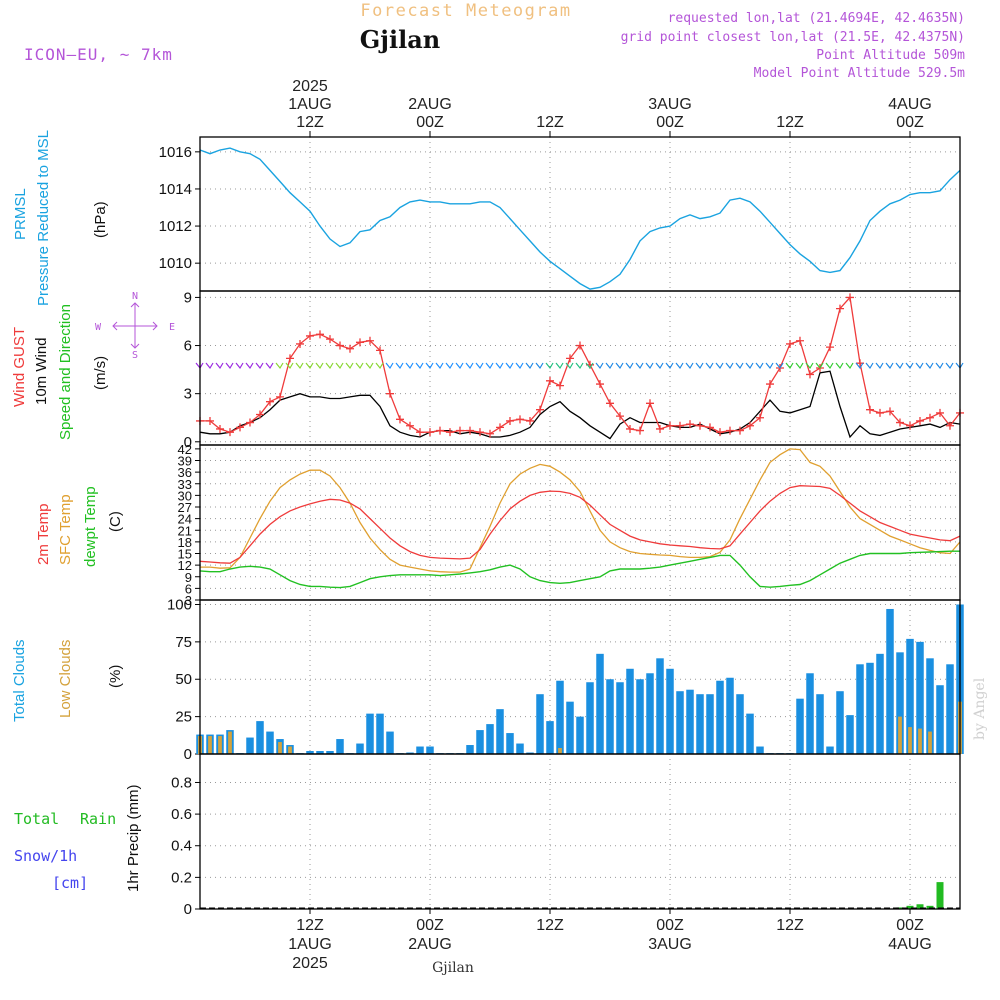 This screenshot has width=1000, height=1000. Describe the element at coordinates (859, 73) in the screenshot. I see `model-altitude: Model Point Altitude 529.5m` at that location.